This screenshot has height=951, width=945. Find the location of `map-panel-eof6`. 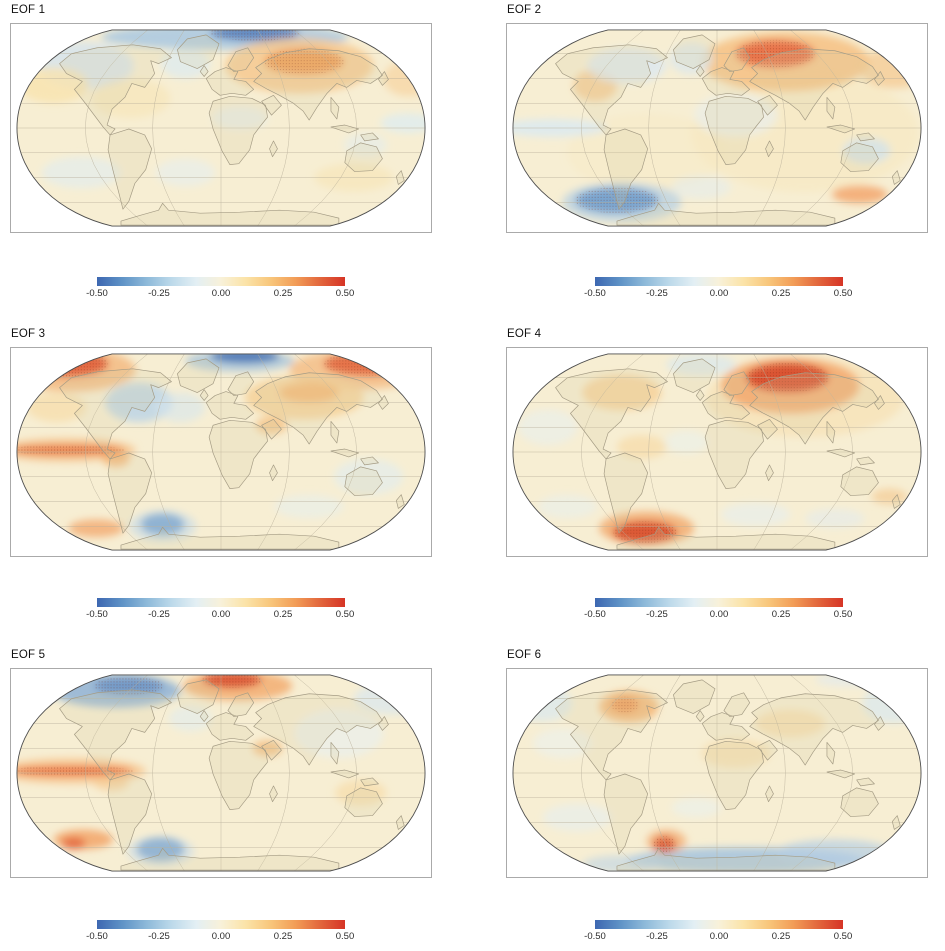

map-panel-eof6 is located at coordinates (717, 773).